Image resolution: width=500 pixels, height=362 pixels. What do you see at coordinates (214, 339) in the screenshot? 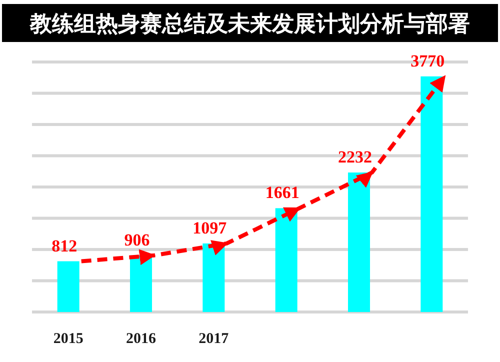
I see `x-tick-label: 2017` at bounding box center [214, 339].